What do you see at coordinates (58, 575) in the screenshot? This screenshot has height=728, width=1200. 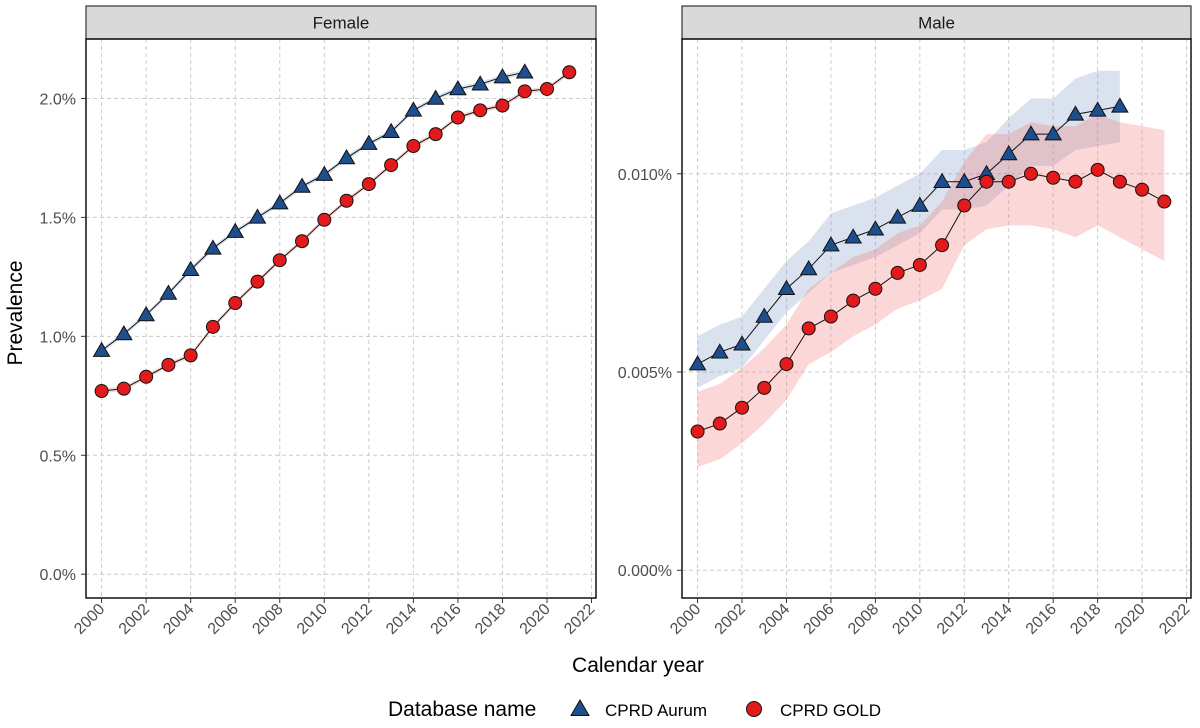 I see `y-tick-label: 0.0%` at bounding box center [58, 575].